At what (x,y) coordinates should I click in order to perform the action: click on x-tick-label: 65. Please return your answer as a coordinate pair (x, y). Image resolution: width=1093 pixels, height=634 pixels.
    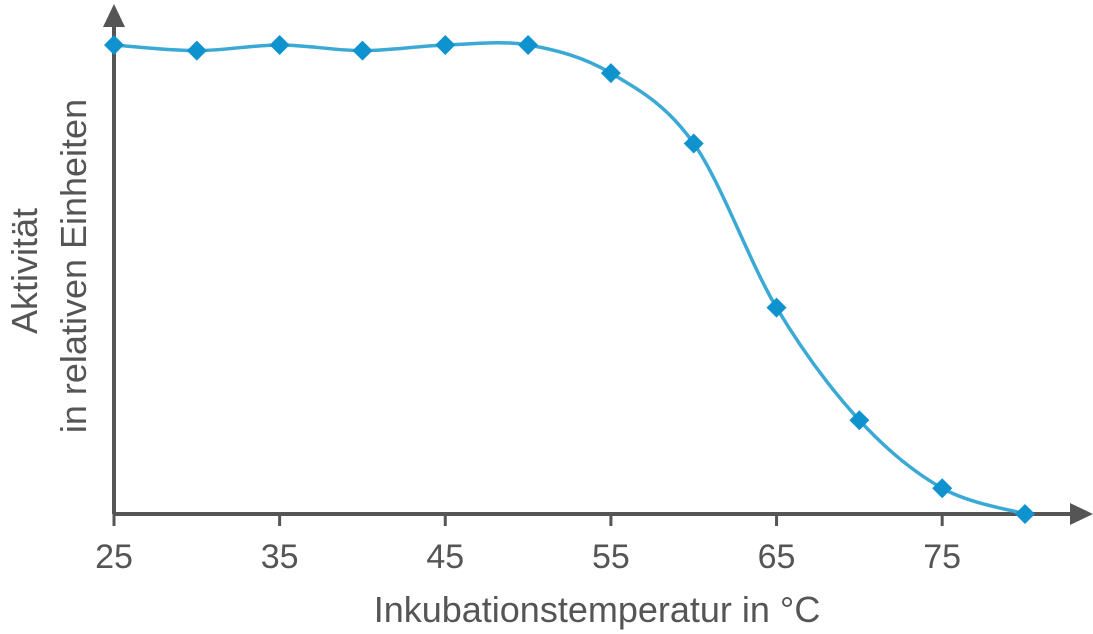
    Looking at the image, I should click on (777, 557).